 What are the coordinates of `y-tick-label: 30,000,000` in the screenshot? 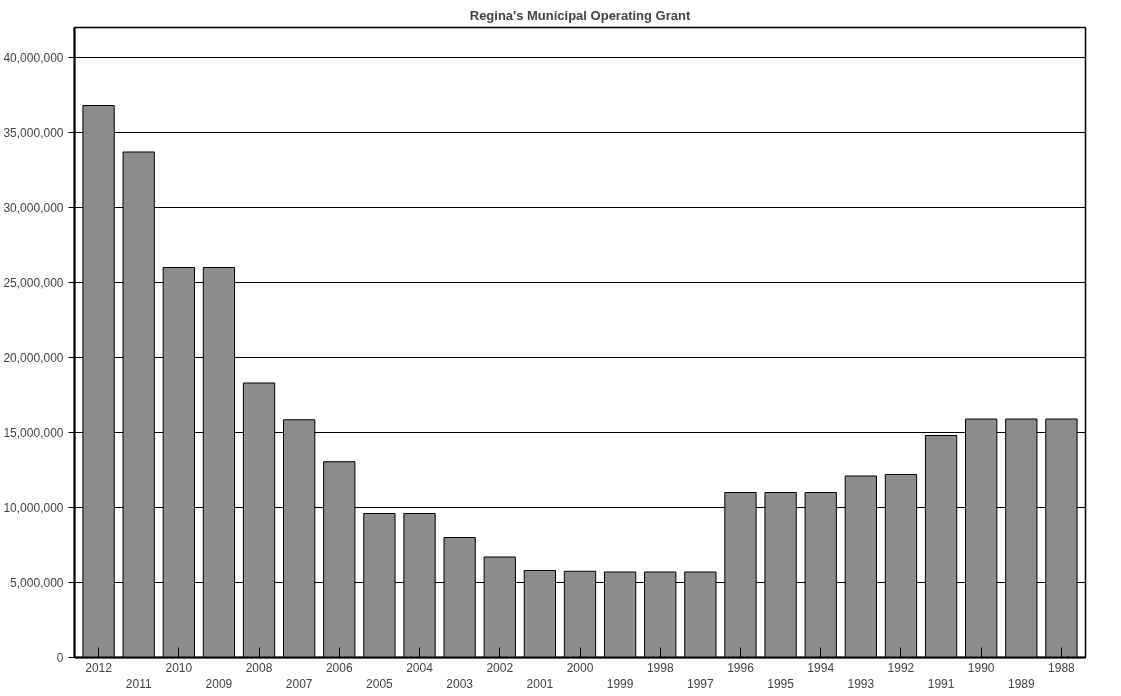 It's located at (33, 208).